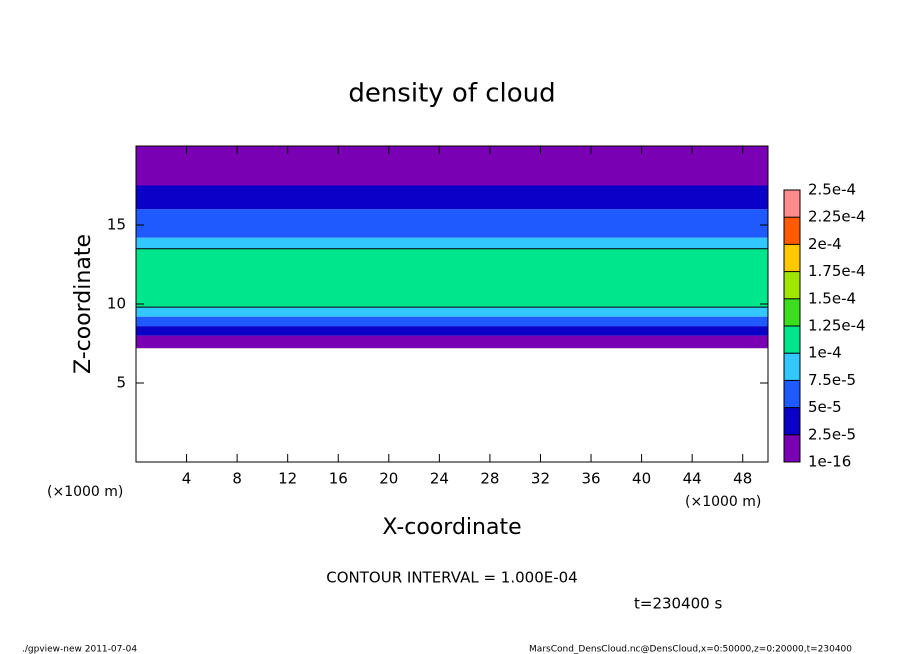 The width and height of the screenshot is (904, 654). I want to click on colorbar-label: 2.5e-4, so click(832, 190).